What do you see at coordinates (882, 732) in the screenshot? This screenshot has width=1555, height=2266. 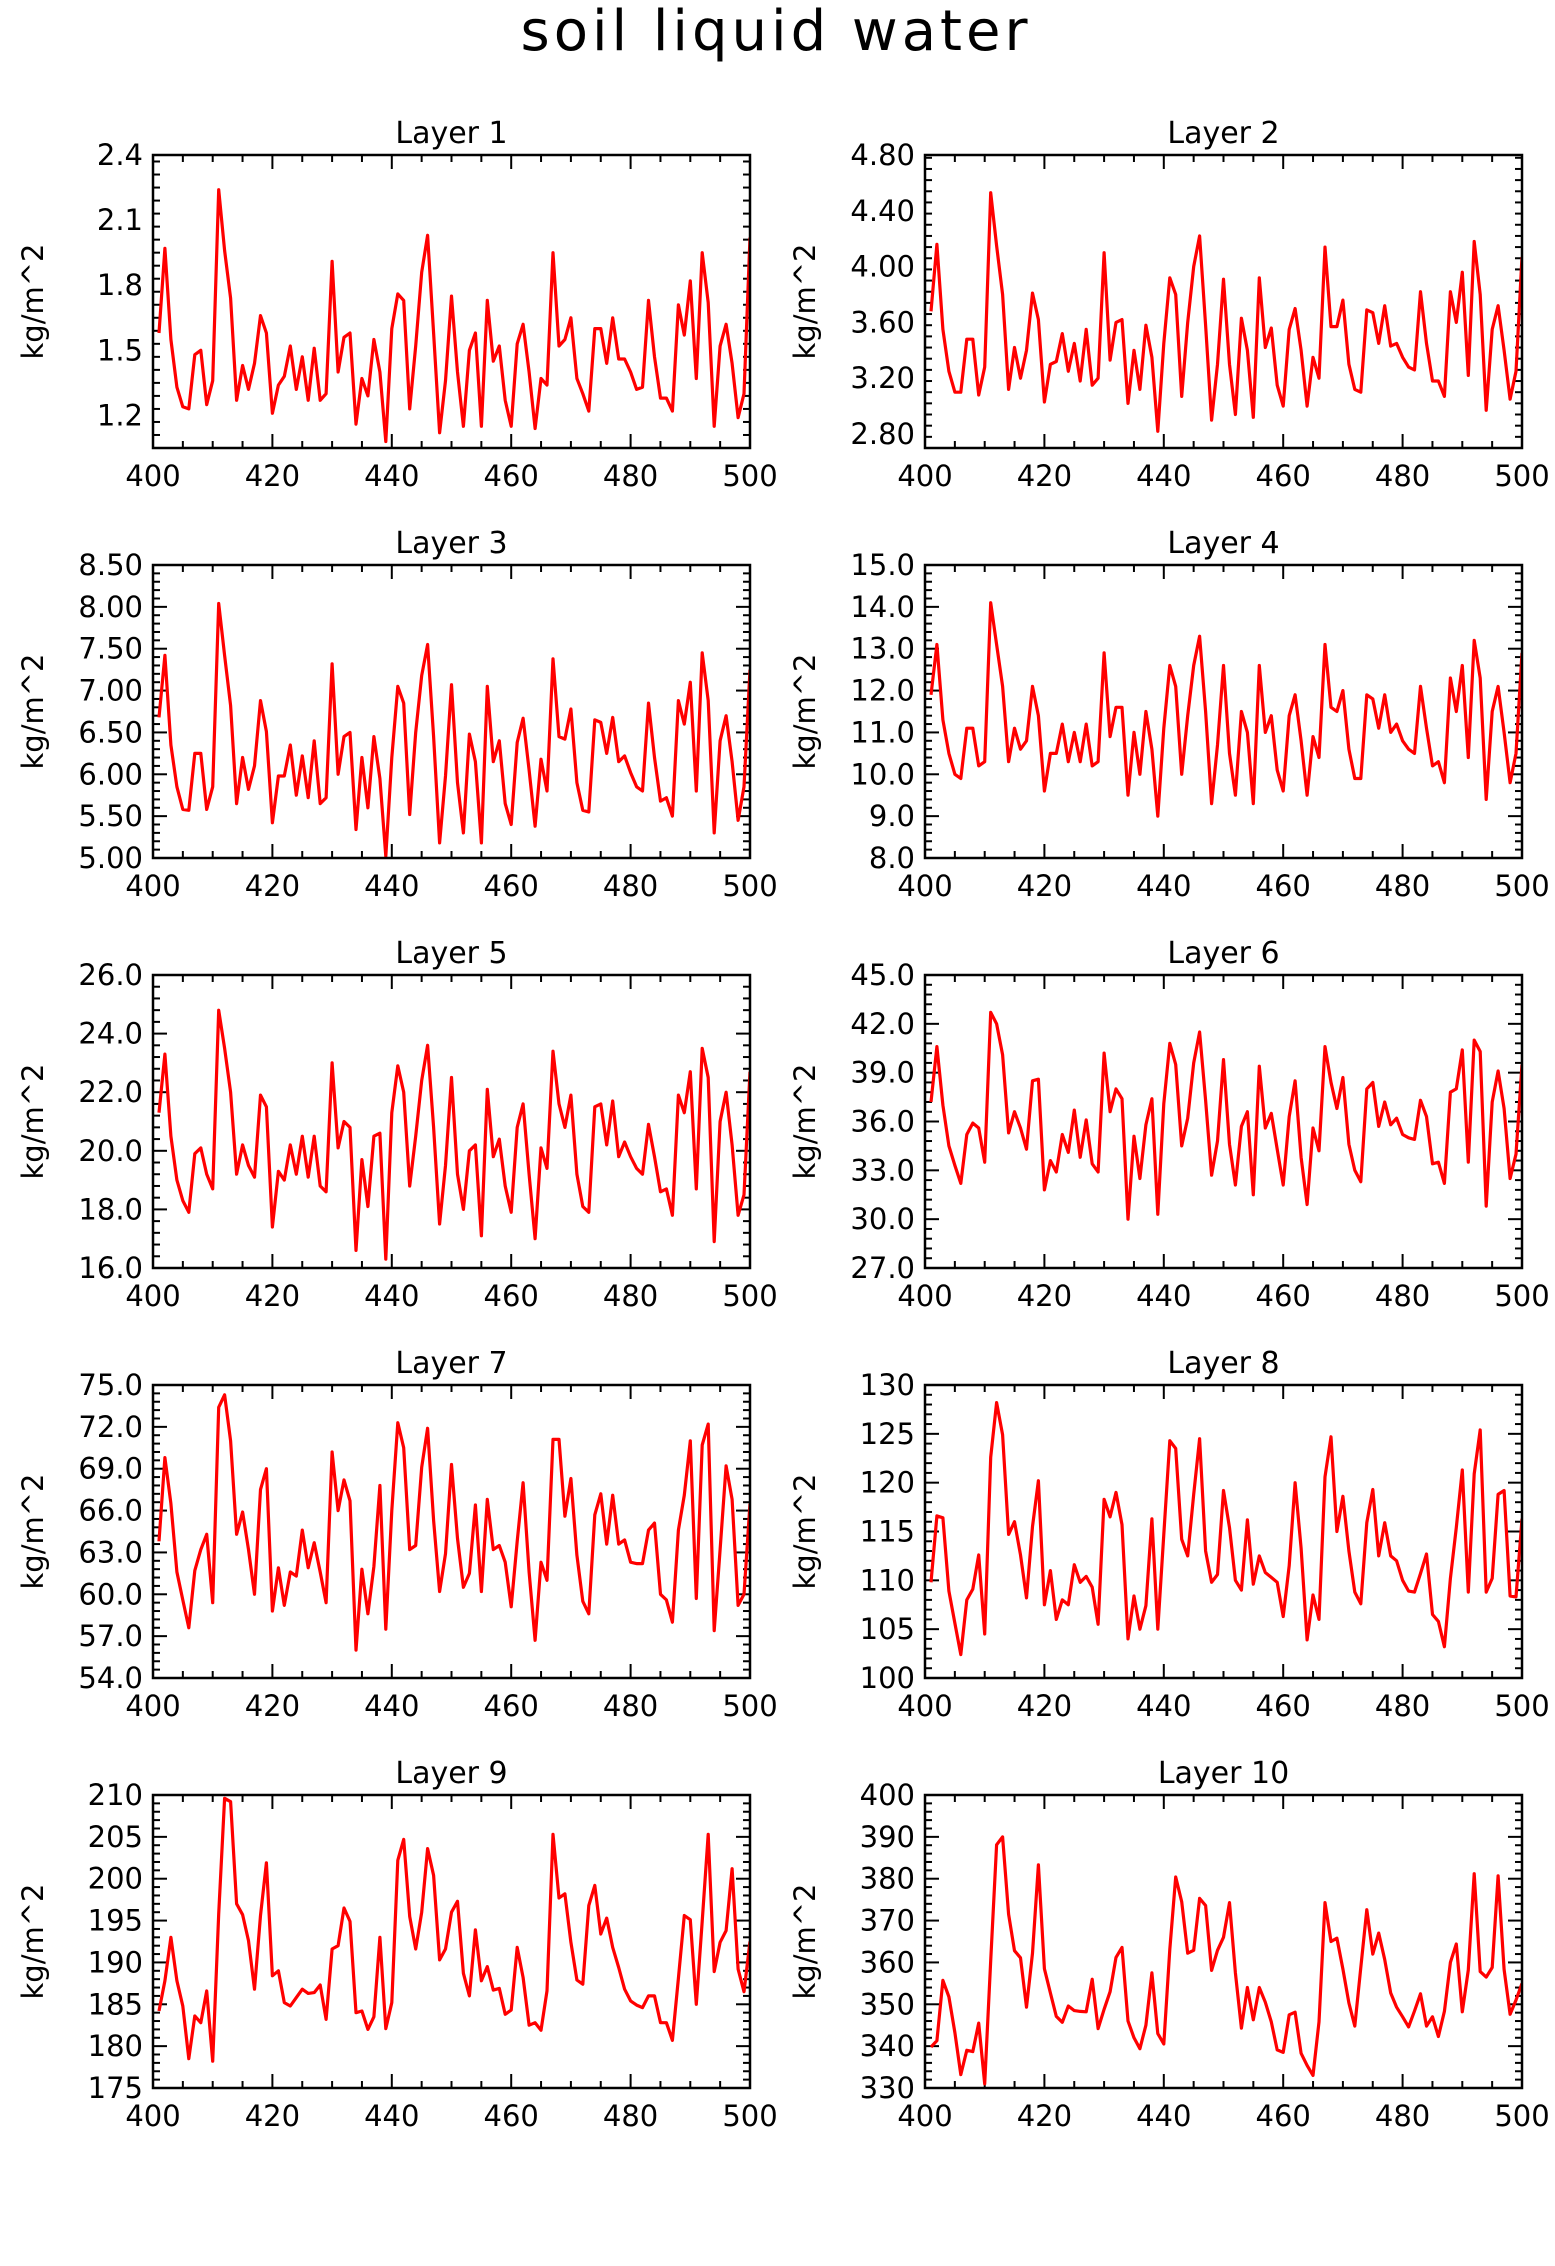 I see `y-tick-label: 11.0` at bounding box center [882, 732].